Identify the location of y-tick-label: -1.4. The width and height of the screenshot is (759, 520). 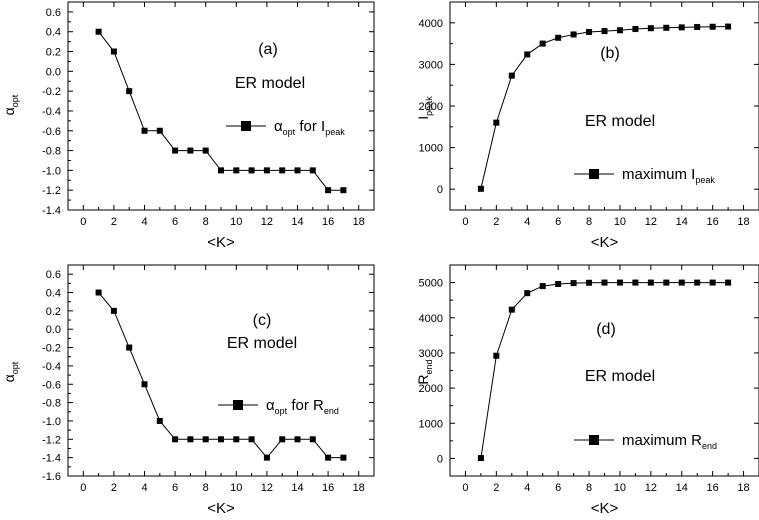
(51, 211).